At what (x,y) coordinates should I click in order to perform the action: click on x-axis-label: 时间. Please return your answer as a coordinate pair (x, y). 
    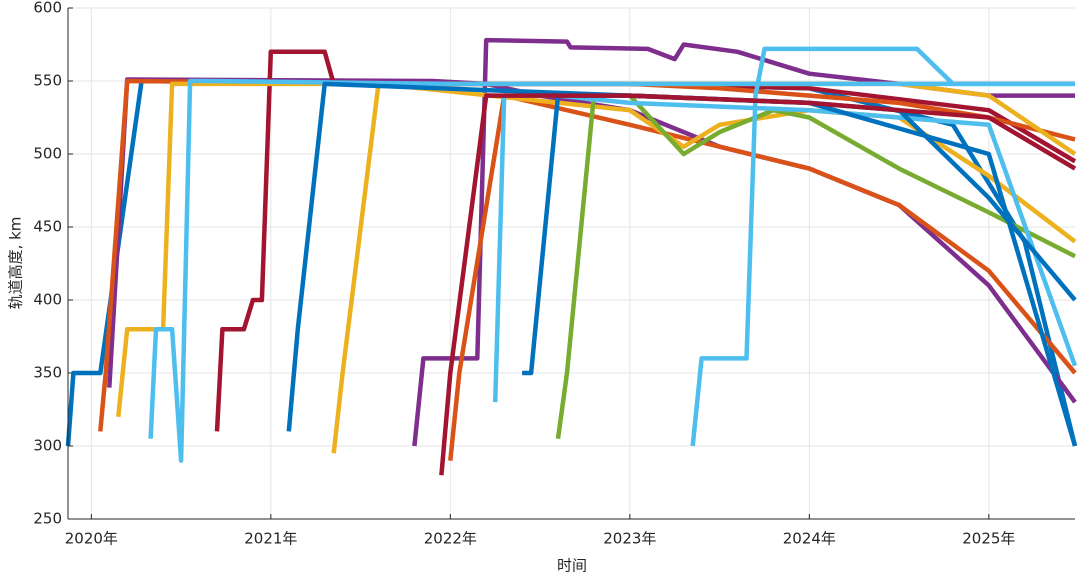
    Looking at the image, I should click on (572, 566).